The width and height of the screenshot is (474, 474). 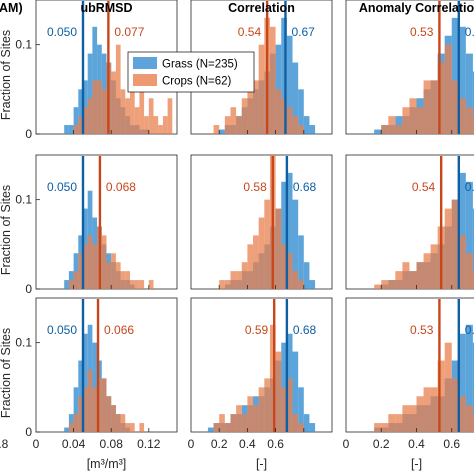 What do you see at coordinates (409, 222) in the screenshot?
I see `histogram-panel: 0.6 0.54` at bounding box center [409, 222].